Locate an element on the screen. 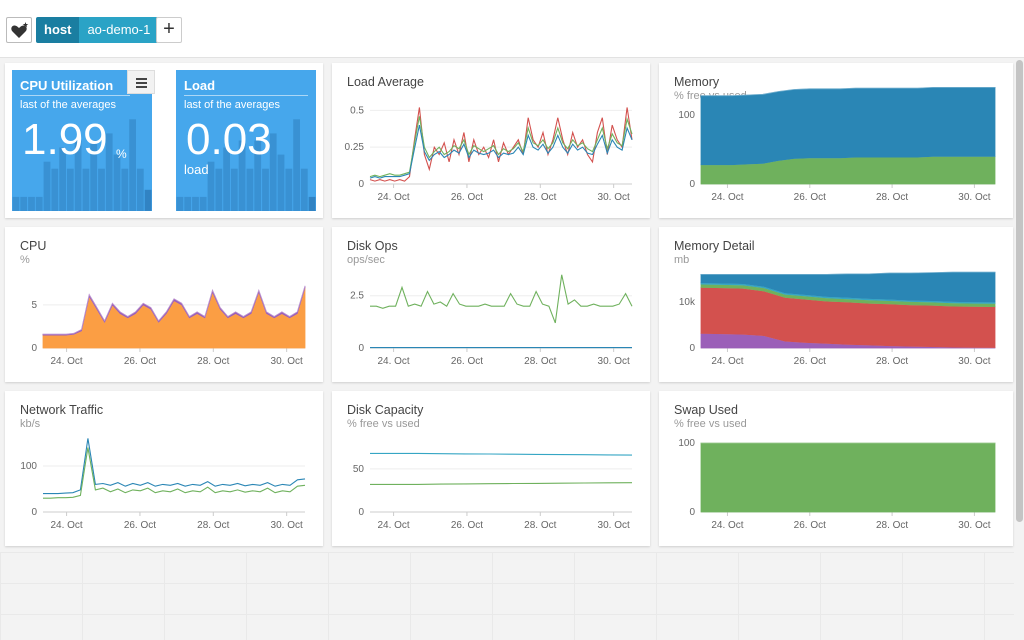  tag-key: host is located at coordinates (58, 30).